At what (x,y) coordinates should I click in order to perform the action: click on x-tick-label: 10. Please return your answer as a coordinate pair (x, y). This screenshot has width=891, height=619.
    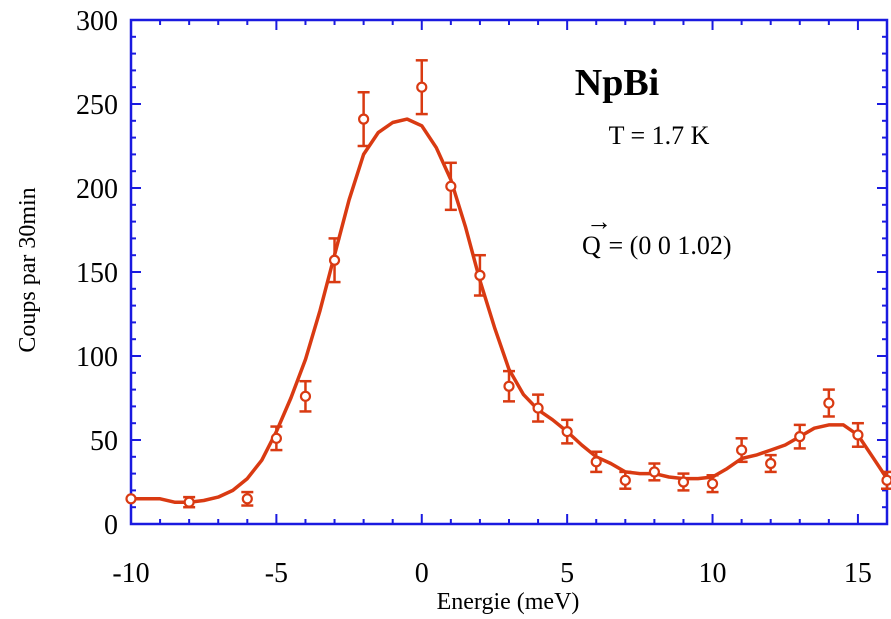
    Looking at the image, I should click on (713, 573).